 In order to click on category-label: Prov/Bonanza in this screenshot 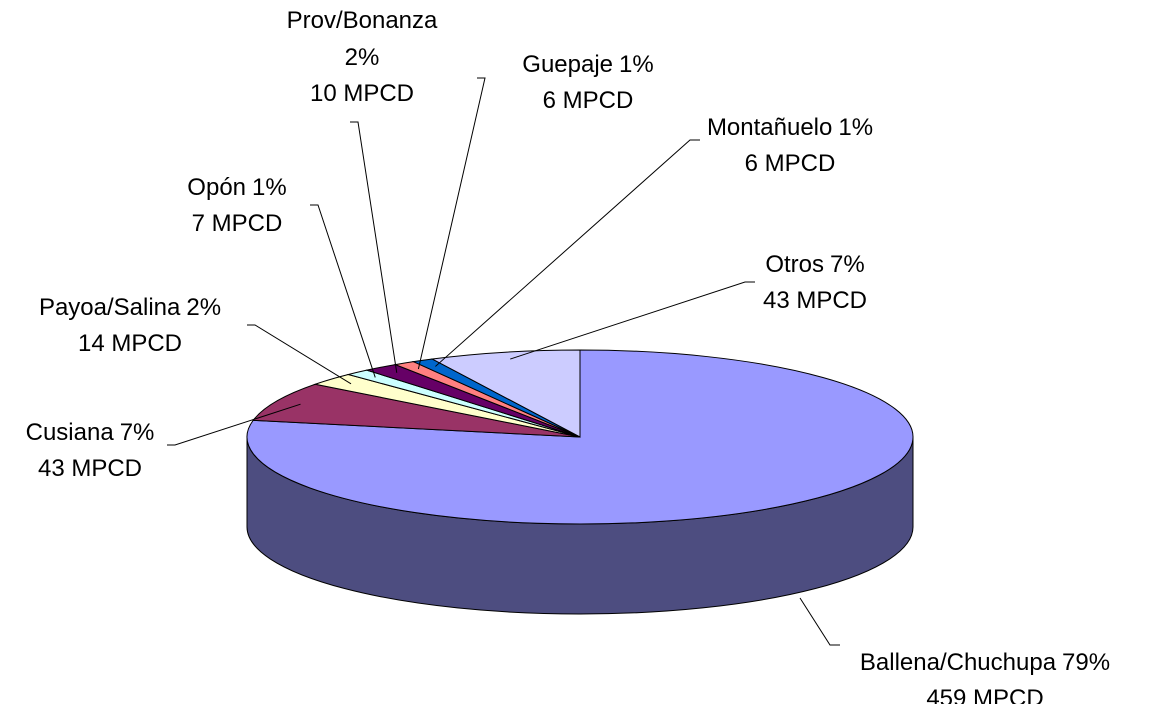, I will do `click(362, 20)`.